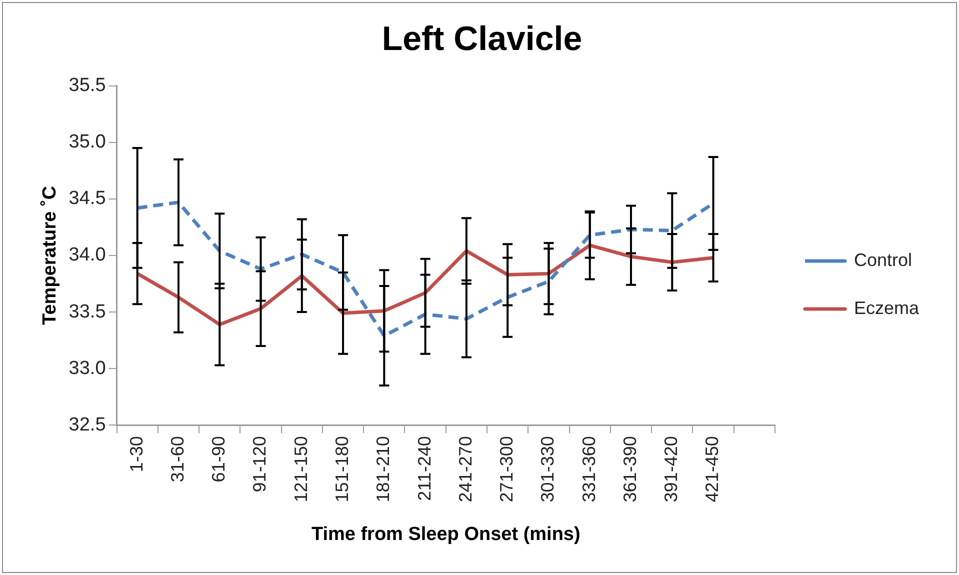 The height and width of the screenshot is (575, 959). What do you see at coordinates (87, 255) in the screenshot?
I see `y-tick-label: 34.0` at bounding box center [87, 255].